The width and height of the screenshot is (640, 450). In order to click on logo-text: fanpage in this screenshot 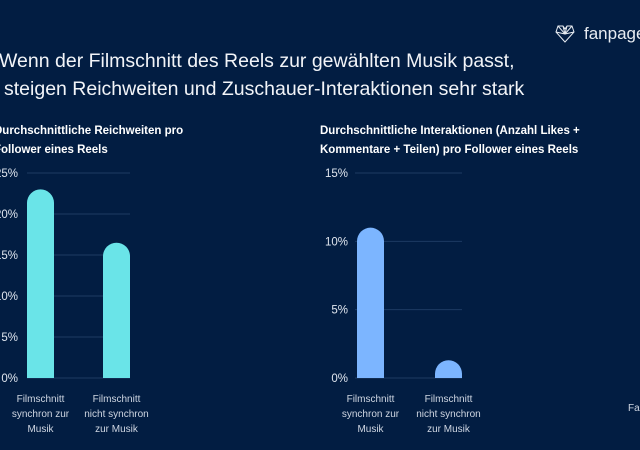, I will do `click(612, 33)`.